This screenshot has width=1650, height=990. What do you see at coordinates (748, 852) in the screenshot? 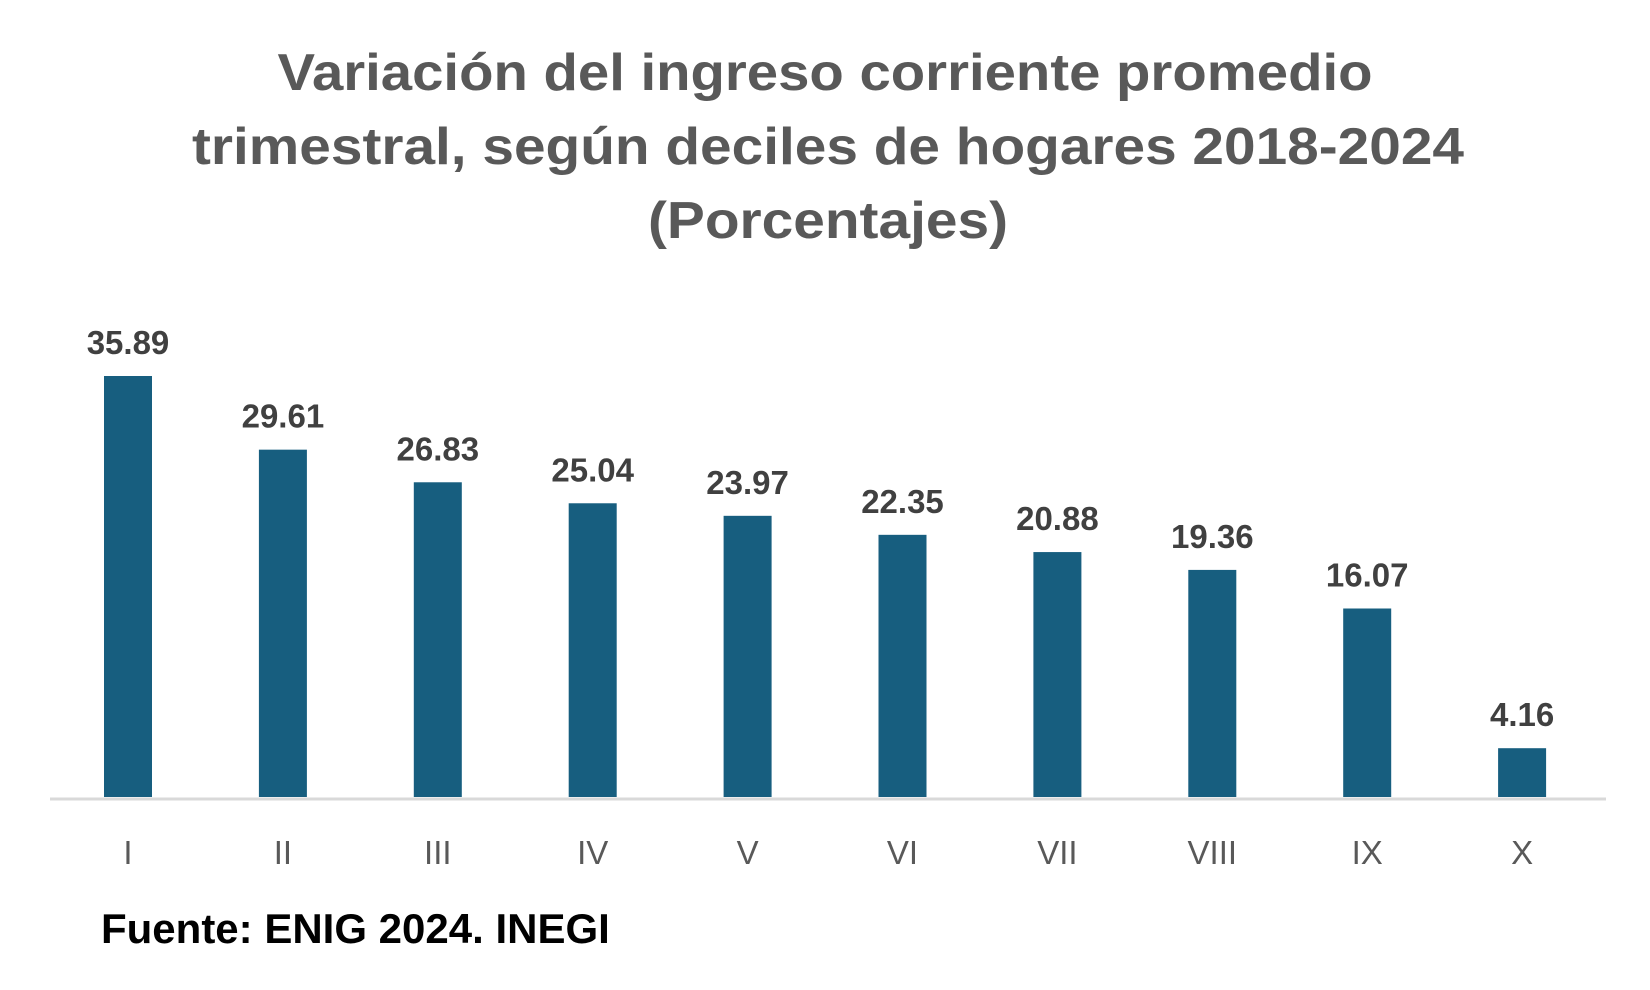
I see `x-tick-label-V: V` at bounding box center [748, 852].